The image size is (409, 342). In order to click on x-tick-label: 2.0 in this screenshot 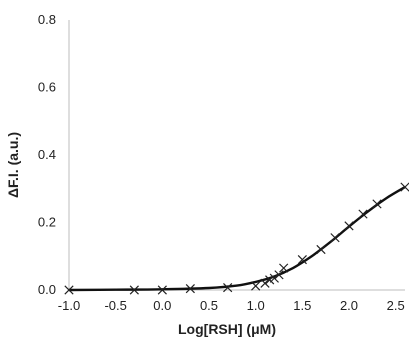, I will do `click(349, 305)`.